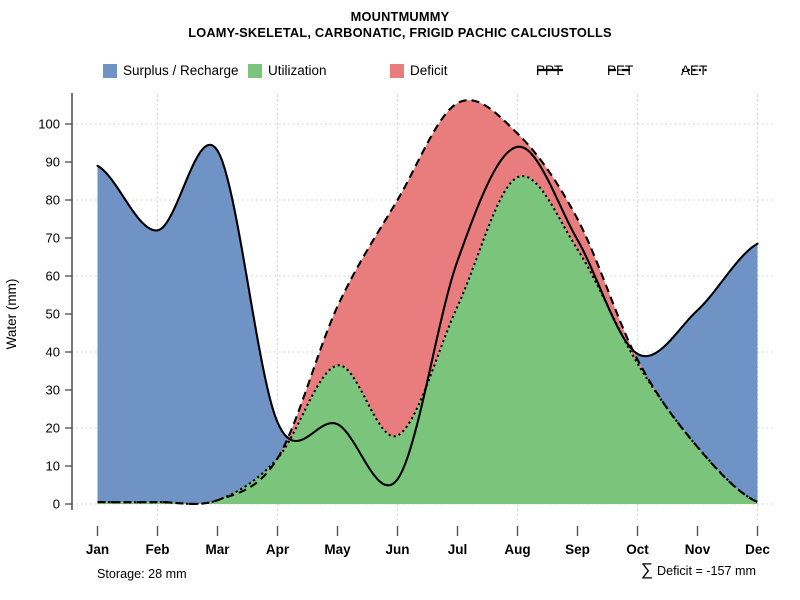  I want to click on solid-line-icon, so click(550, 70).